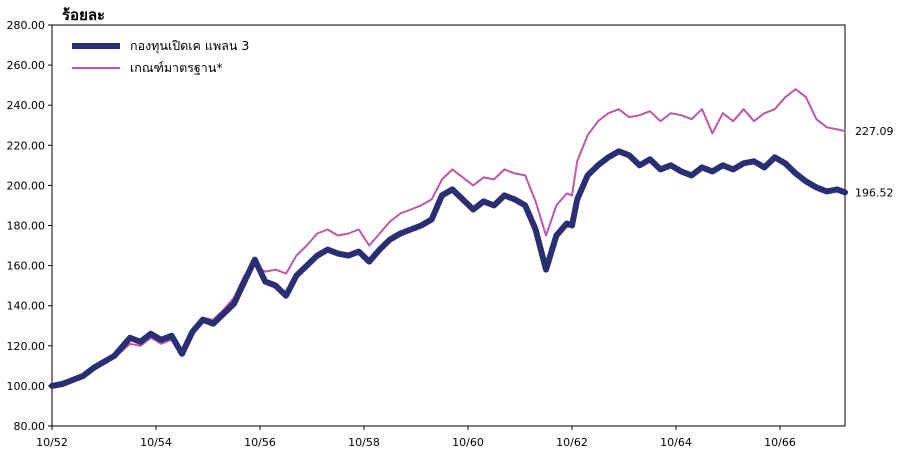  I want to click on legend-label-benchmark: เกณฑ์มาตรฐาน*, so click(176, 67).